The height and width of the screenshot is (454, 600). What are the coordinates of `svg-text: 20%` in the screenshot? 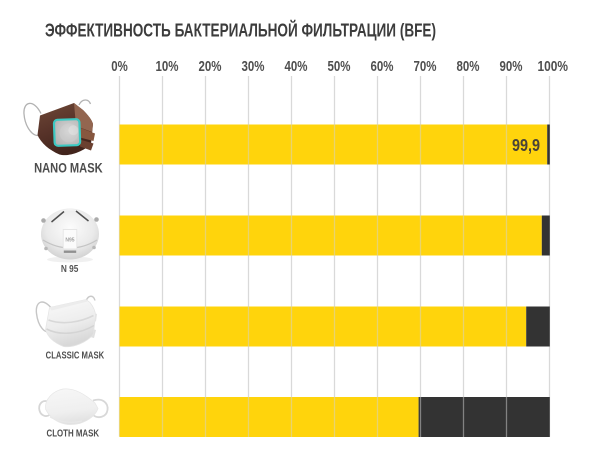 It's located at (210, 66).